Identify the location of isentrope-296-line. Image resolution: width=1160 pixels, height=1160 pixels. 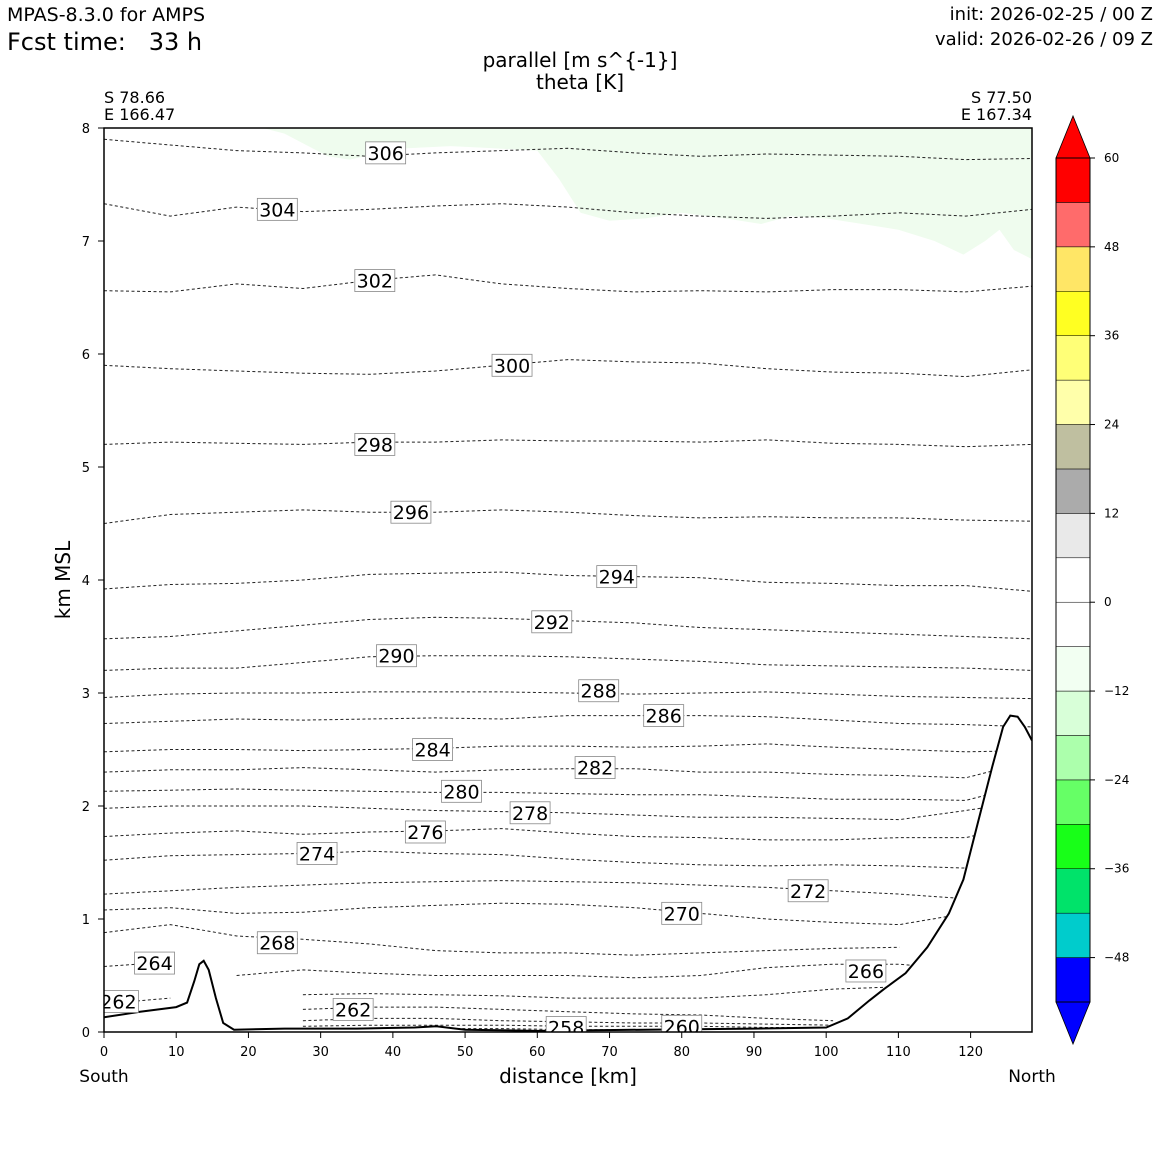
(568, 516).